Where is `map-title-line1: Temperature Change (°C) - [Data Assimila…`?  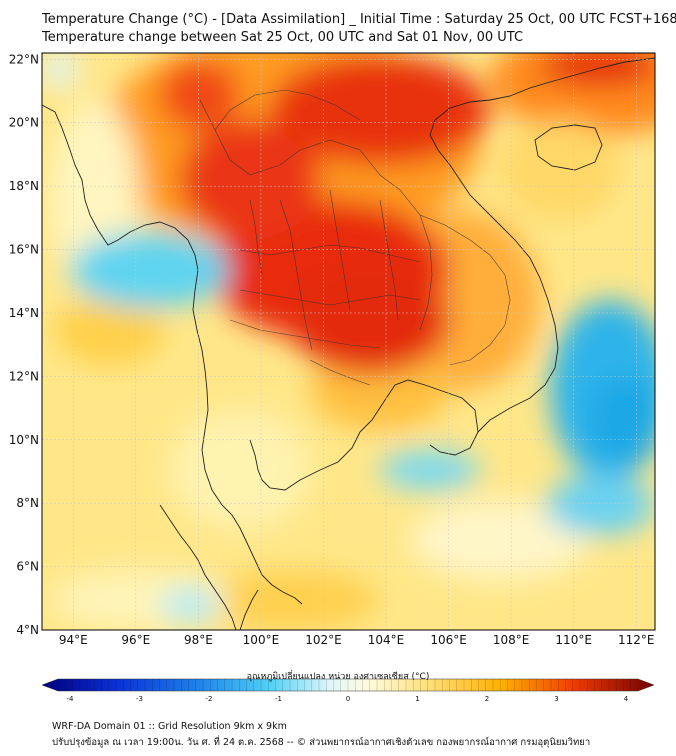
map-title-line1: Temperature Change (°C) - [Data Assimila… is located at coordinates (359, 19).